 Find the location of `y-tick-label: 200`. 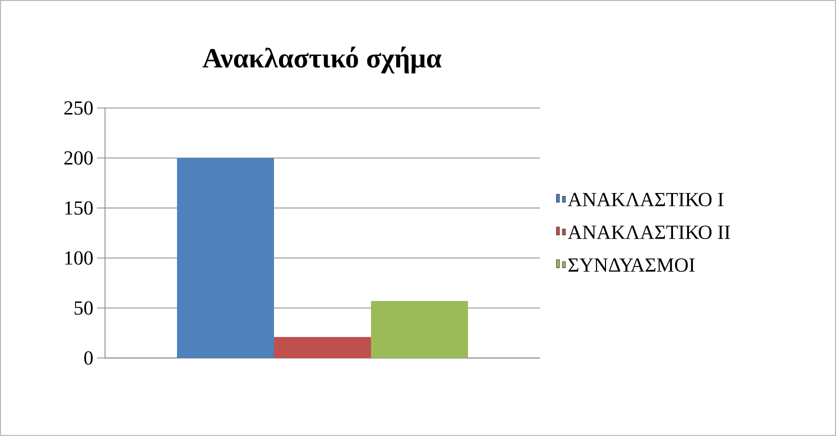

y-tick-label: 200 is located at coordinates (78, 158).